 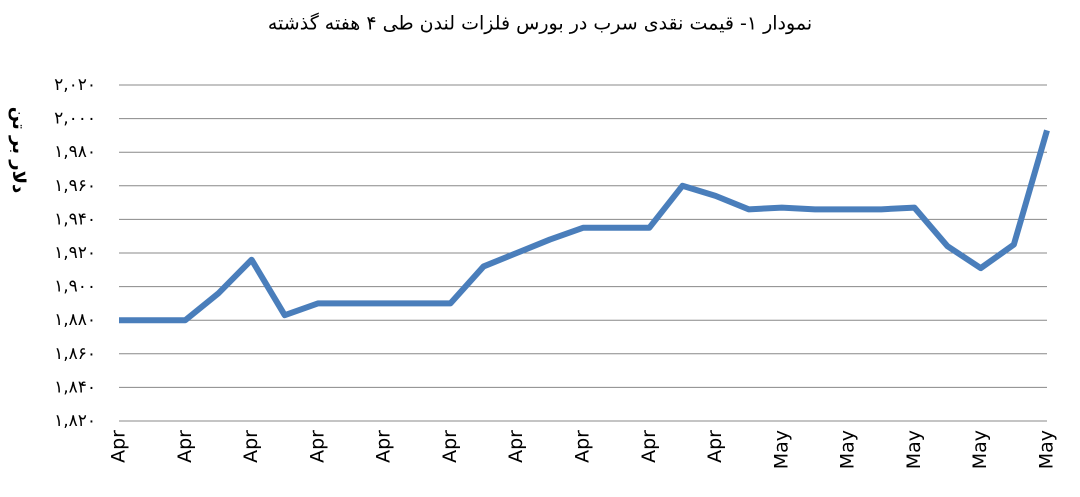 I want to click on y-tick-label: ۱,۹۶۰, so click(x=75, y=186).